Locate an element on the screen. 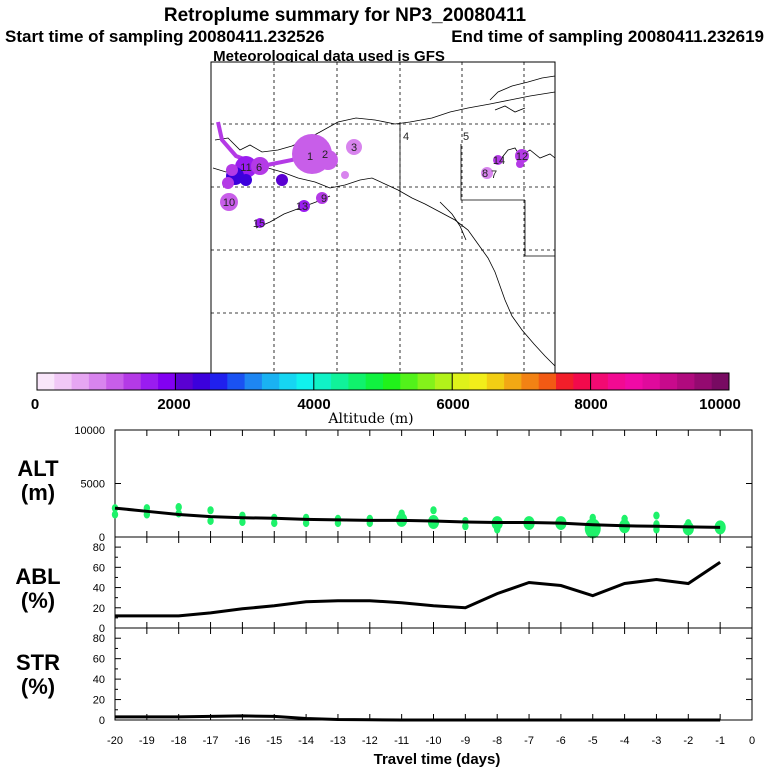 The image size is (768, 768). map-day-label: 8 is located at coordinates (485, 174).